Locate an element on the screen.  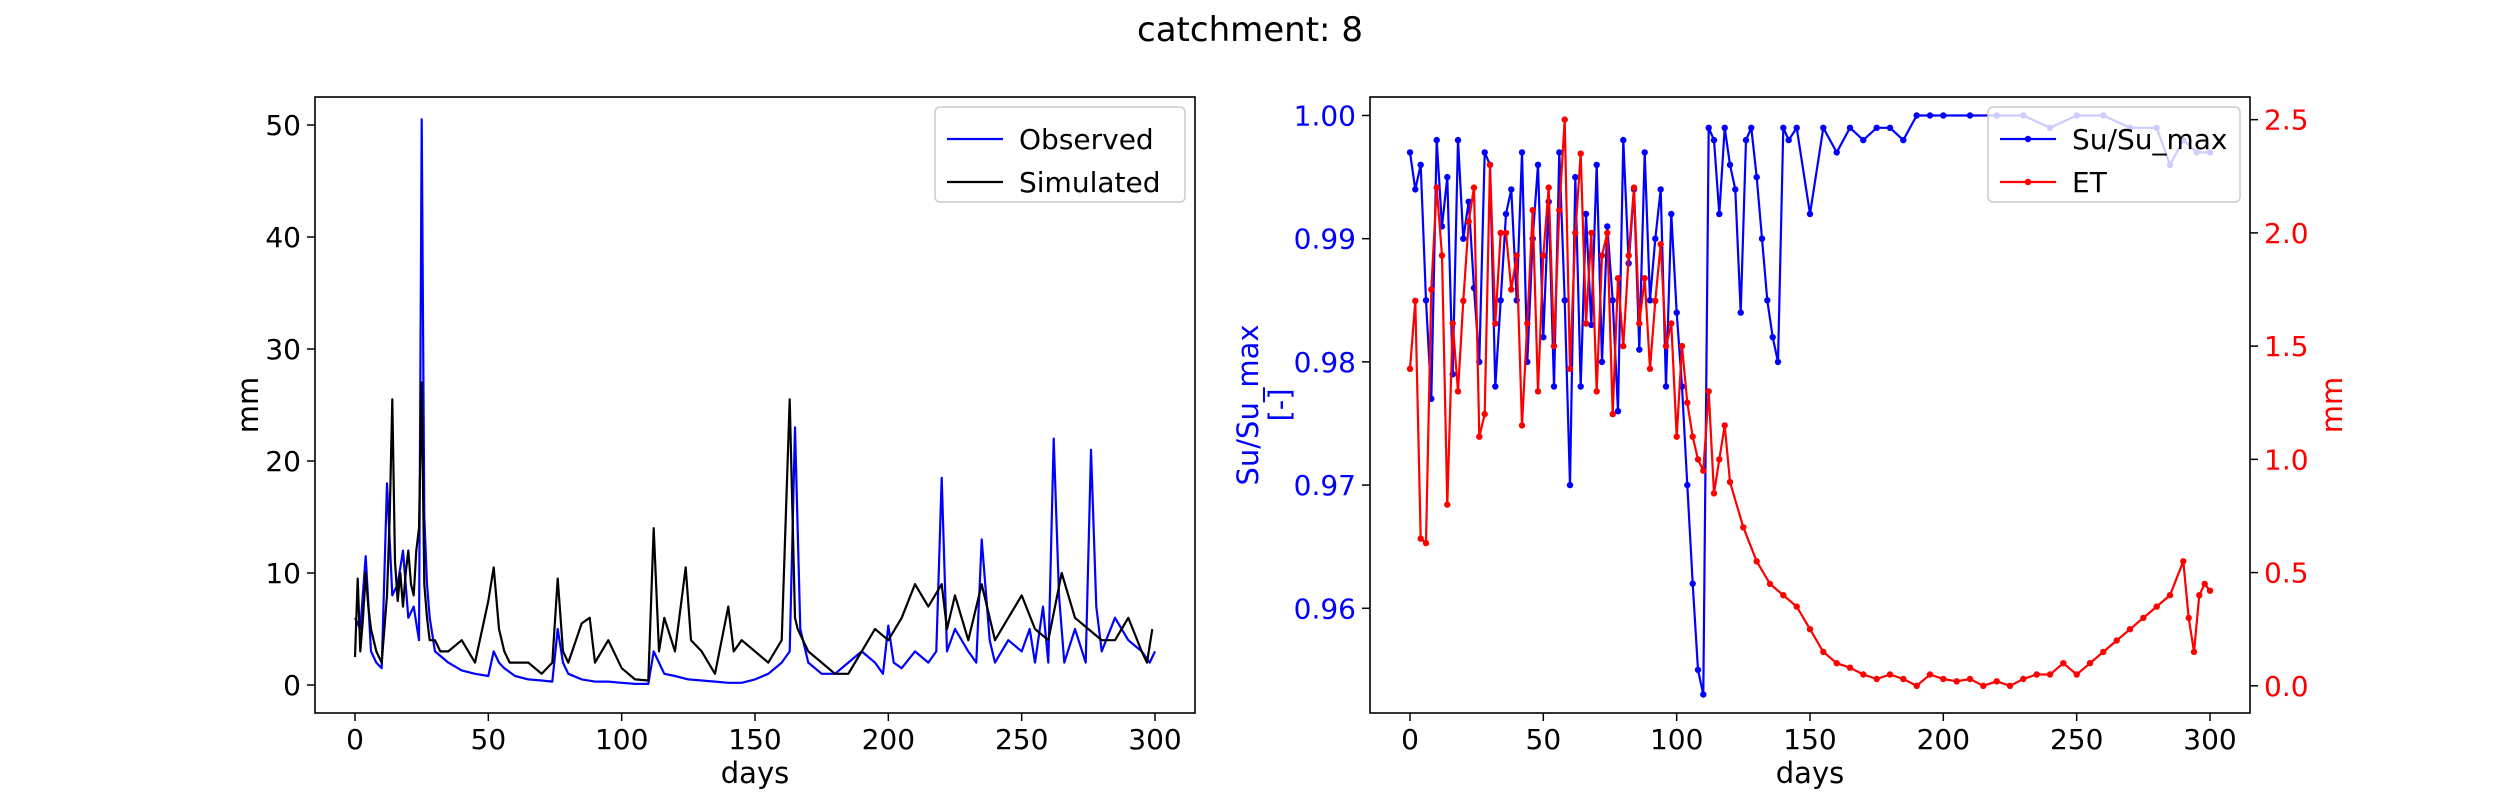
x-tick-label: 100 is located at coordinates (621, 739).